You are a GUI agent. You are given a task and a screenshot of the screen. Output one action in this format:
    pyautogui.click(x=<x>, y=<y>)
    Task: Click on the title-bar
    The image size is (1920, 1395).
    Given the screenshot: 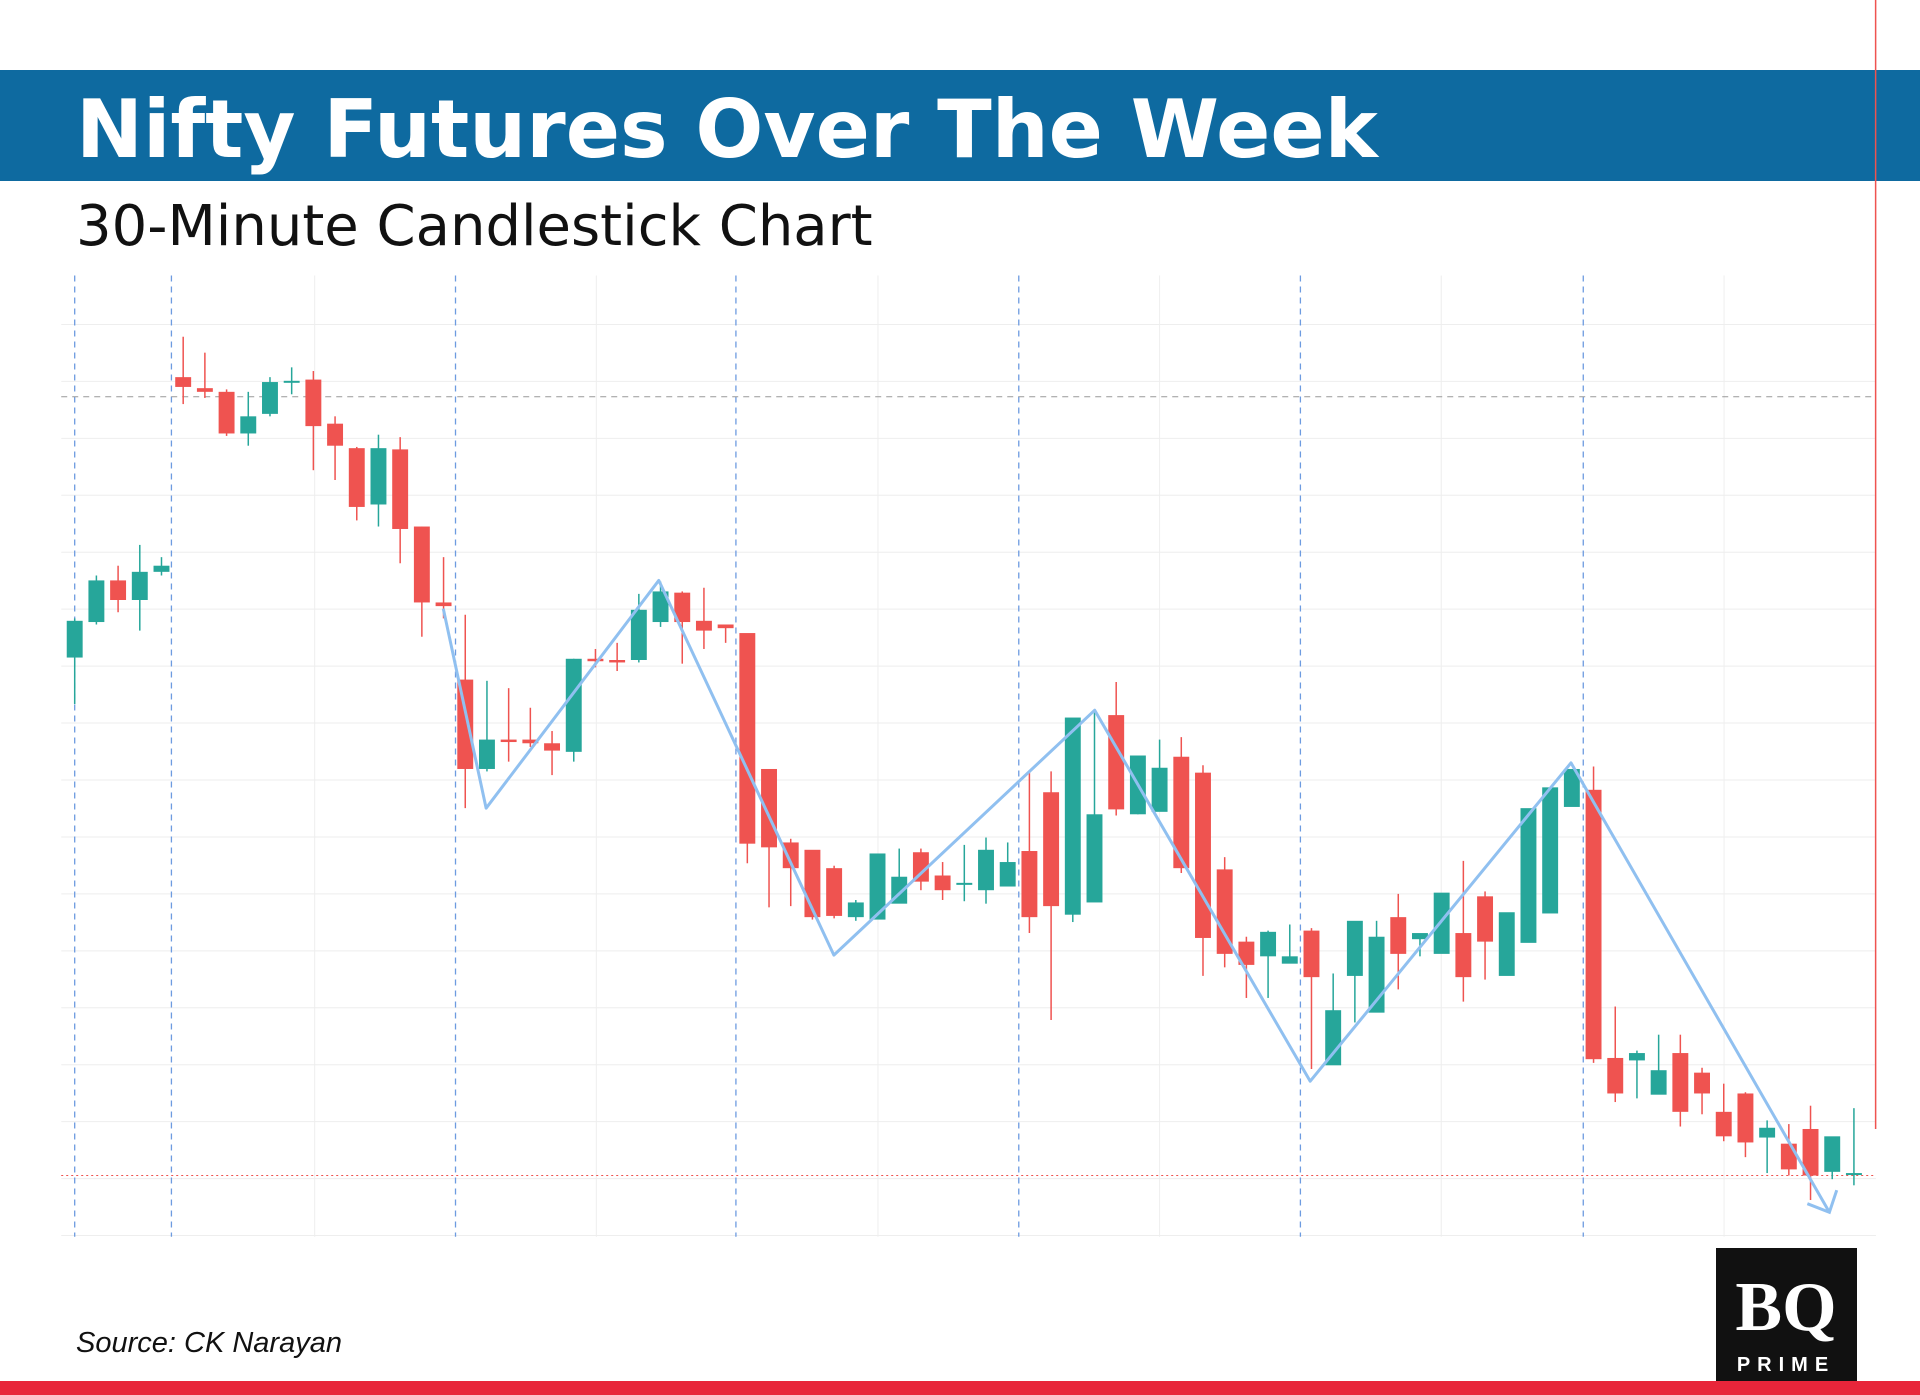 What is the action you would take?
    pyautogui.click(x=960, y=125)
    